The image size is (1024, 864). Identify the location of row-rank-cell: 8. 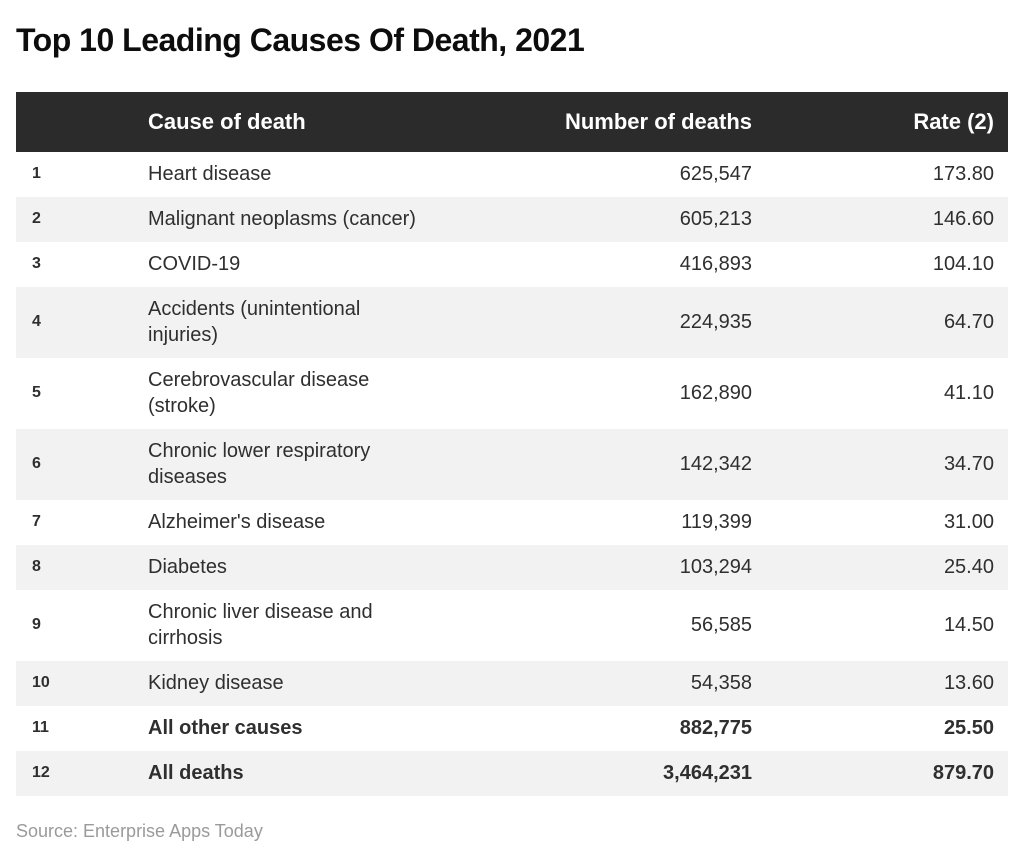
(36, 566).